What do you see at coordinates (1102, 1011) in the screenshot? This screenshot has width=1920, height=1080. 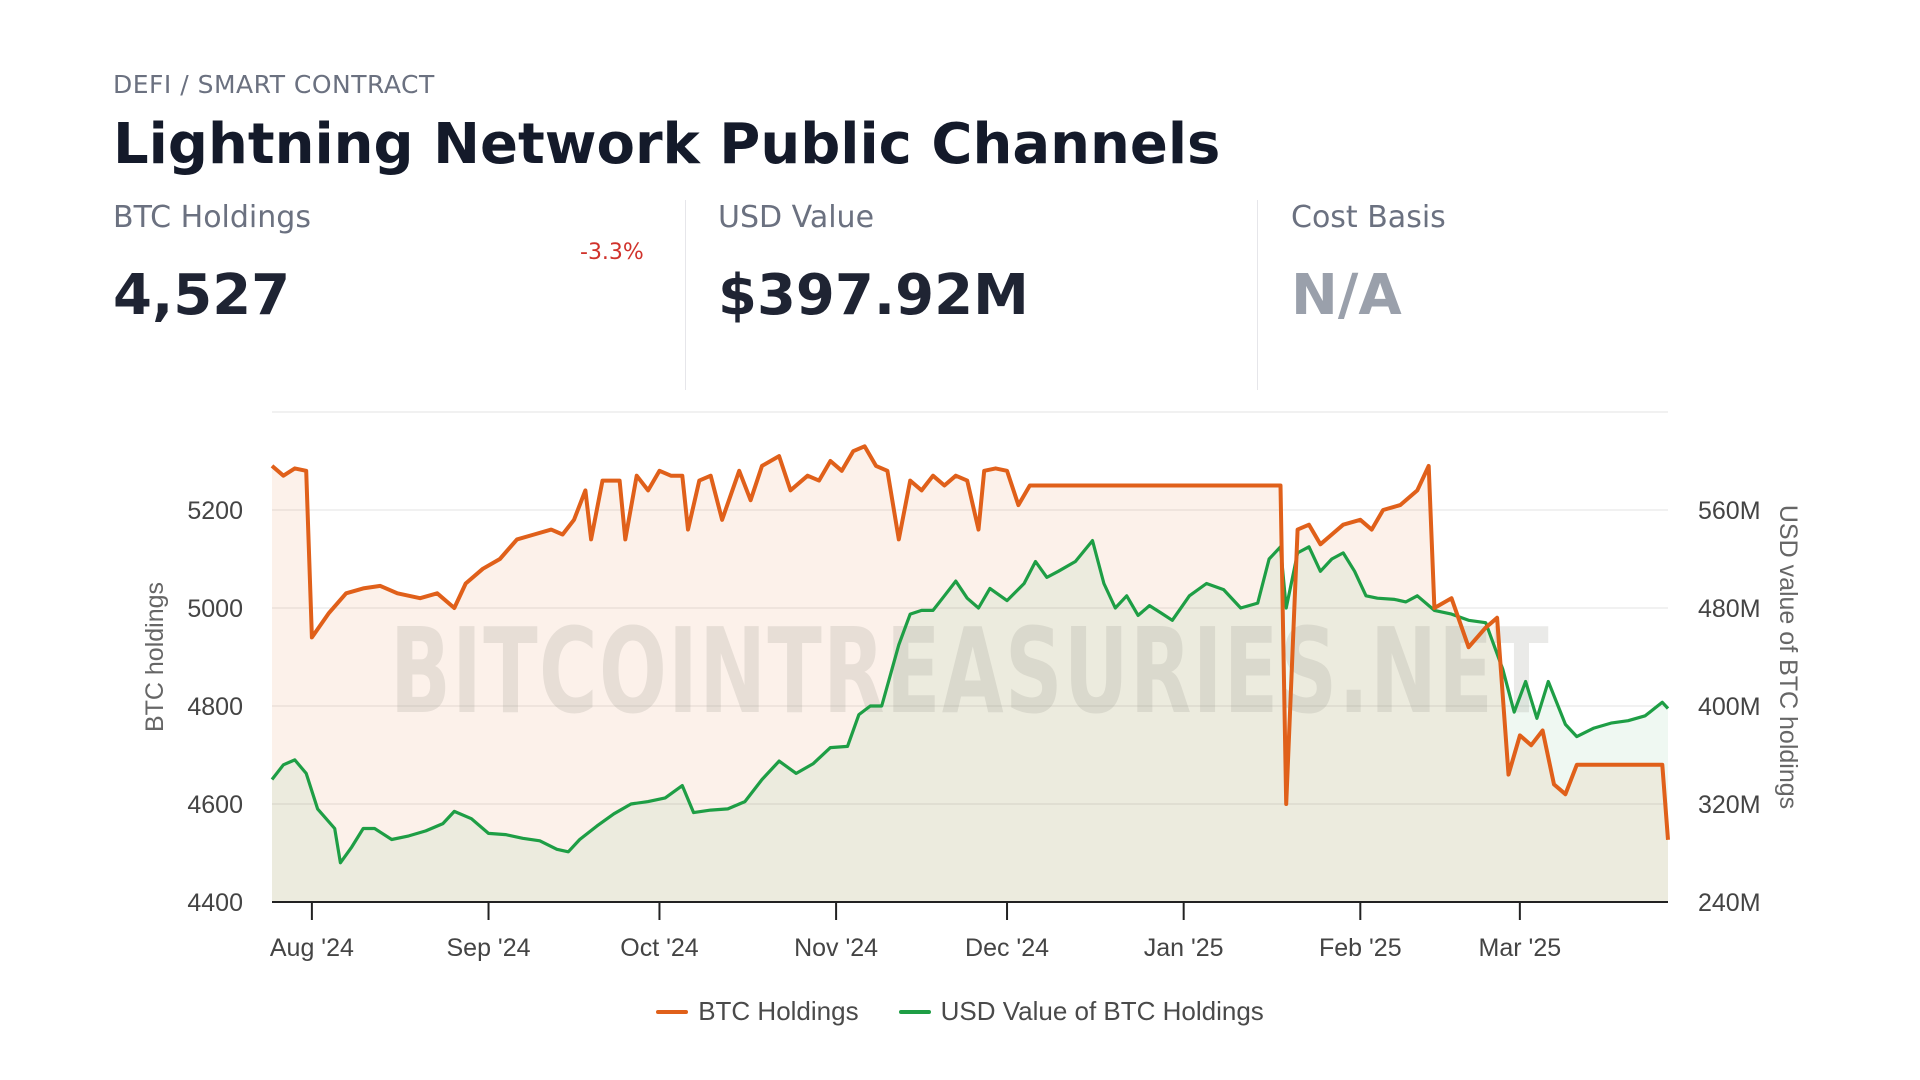 I see `legend-label-usd: USD Value of BTC Holdings` at bounding box center [1102, 1011].